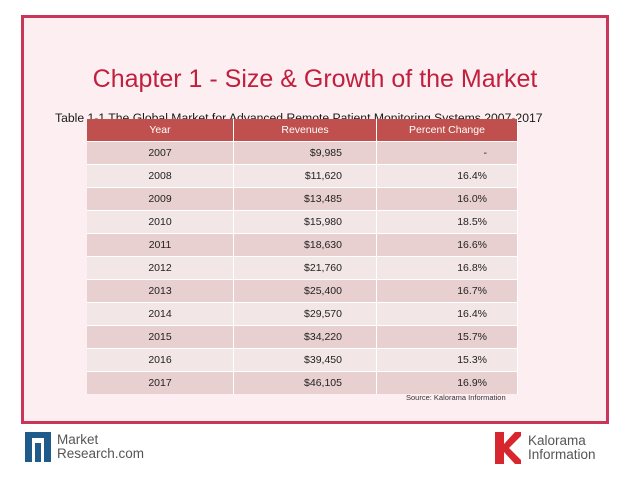 The width and height of the screenshot is (638, 479). I want to click on table-row: 2007 $9,985 -, so click(302, 153).